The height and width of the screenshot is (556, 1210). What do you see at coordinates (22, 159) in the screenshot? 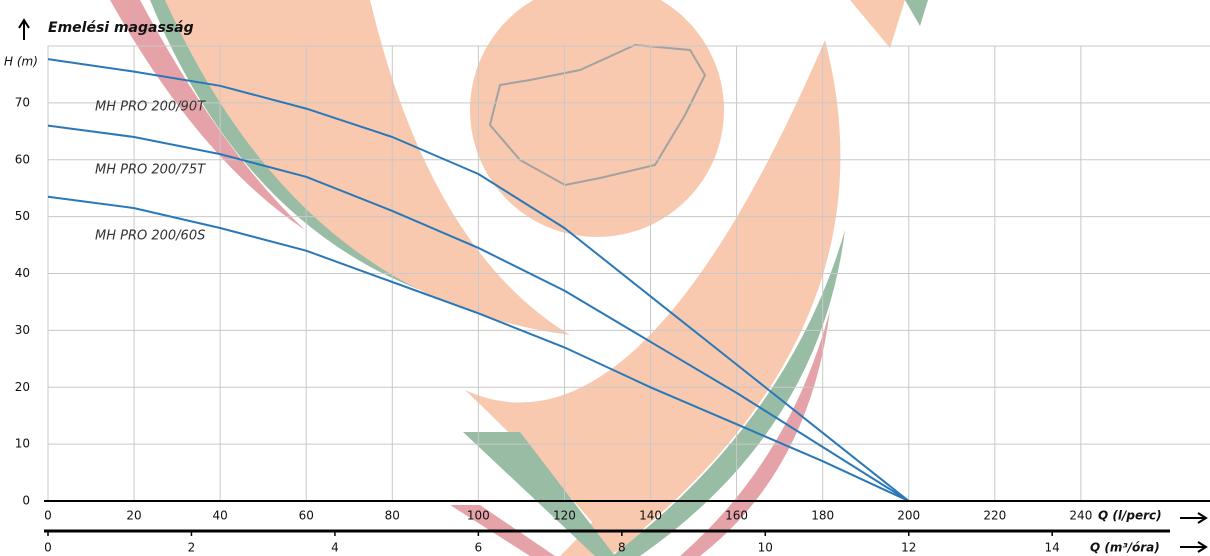
I see `y-tick-label: 60` at bounding box center [22, 159].